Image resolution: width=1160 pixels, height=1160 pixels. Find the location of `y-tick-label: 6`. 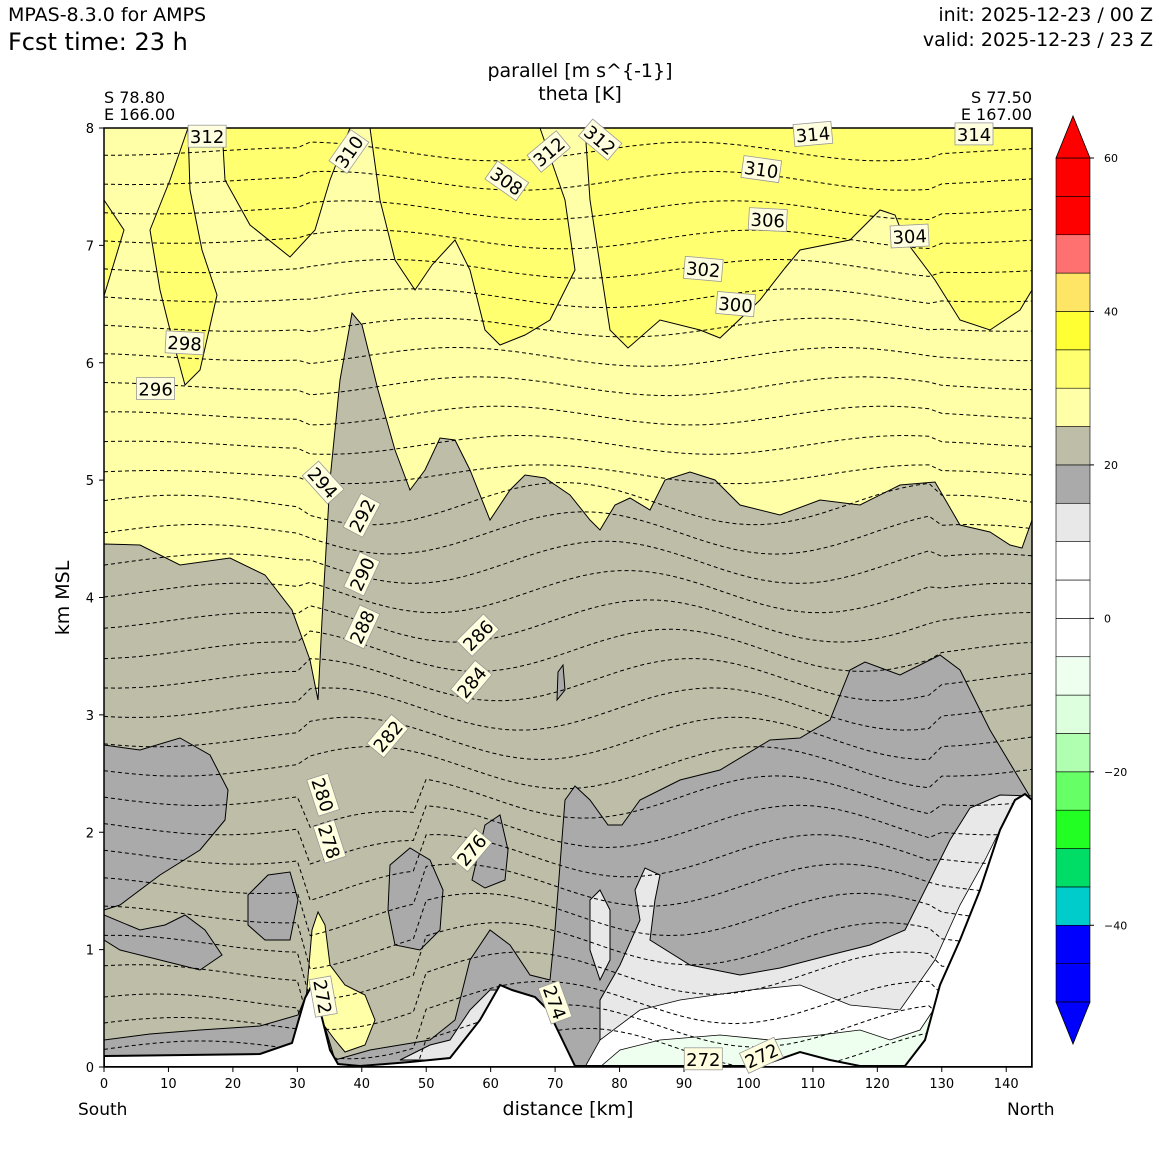

y-tick-label: 6 is located at coordinates (90, 364).